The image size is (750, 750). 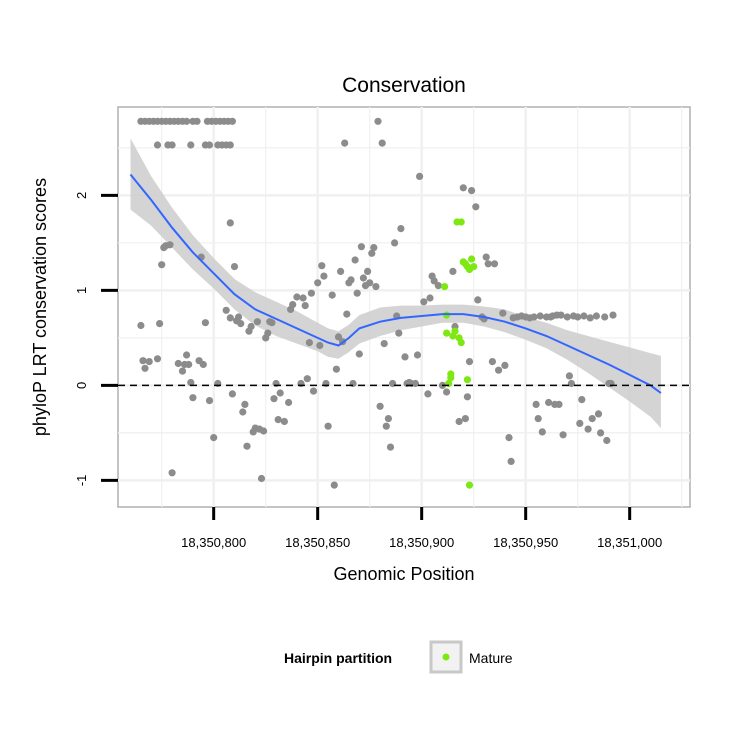 What do you see at coordinates (525, 542) in the screenshot?
I see `x-tick-label: 18,350,950` at bounding box center [525, 542].